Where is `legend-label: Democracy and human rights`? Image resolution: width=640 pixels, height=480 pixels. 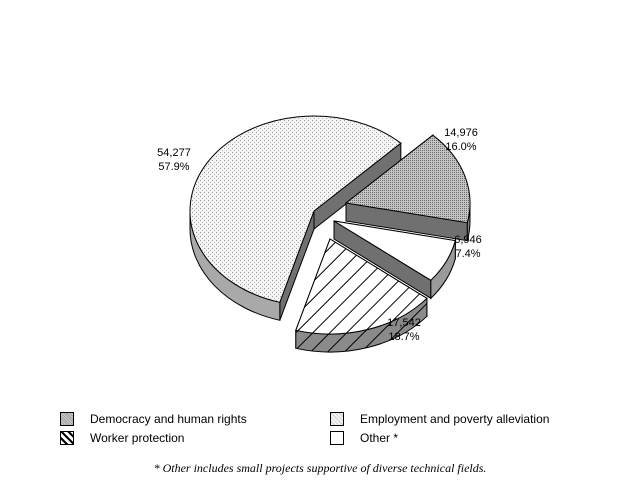 legend-label: Democracy and human rights is located at coordinates (168, 419).